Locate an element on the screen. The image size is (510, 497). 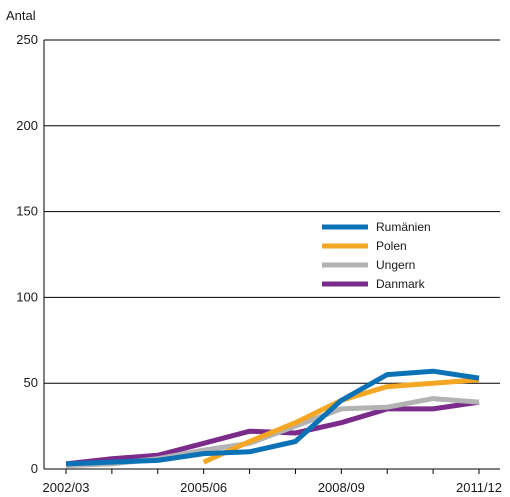
y-tick-label: 50 is located at coordinates (31, 382).